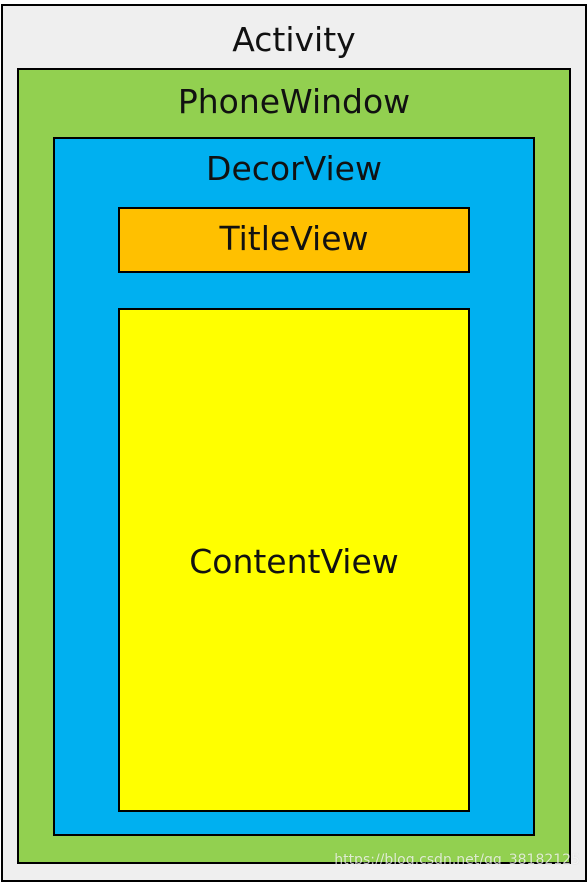 The height and width of the screenshot is (883, 588). What do you see at coordinates (294, 39) in the screenshot?
I see `activity-label: Activity` at bounding box center [294, 39].